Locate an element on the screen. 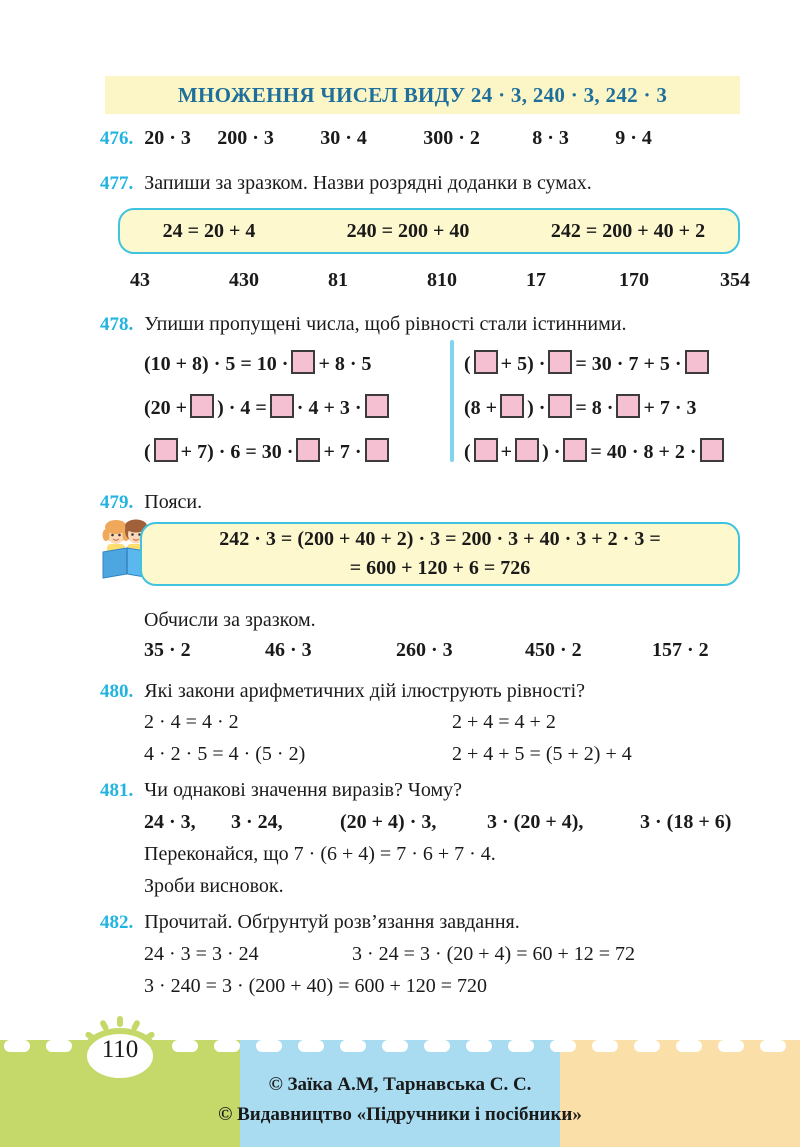  exercise-479-text: Пояси. is located at coordinates (173, 502).